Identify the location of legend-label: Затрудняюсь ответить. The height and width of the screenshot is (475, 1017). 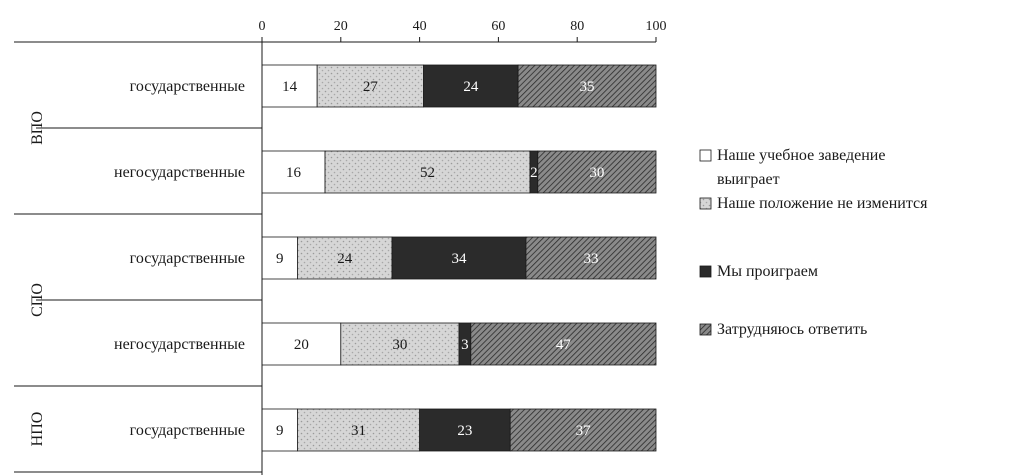
(792, 329).